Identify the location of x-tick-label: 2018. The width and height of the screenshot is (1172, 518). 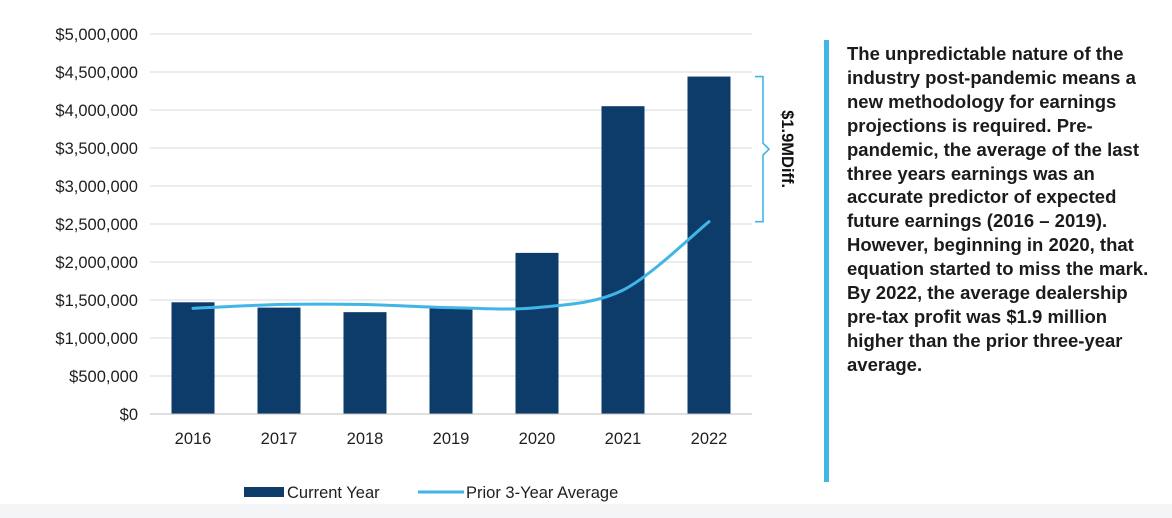
(365, 439).